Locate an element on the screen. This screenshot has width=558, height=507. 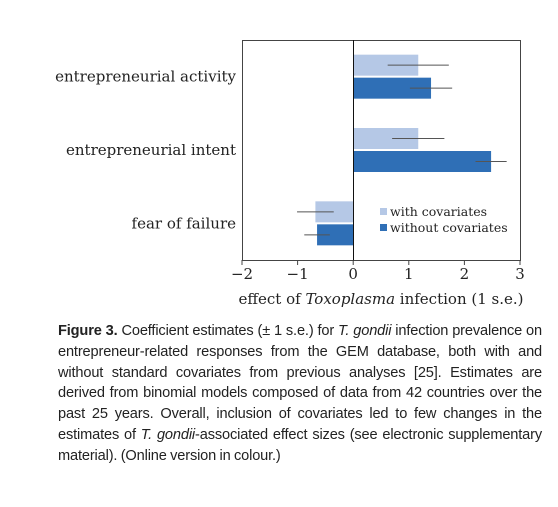
legend-label: without covariates is located at coordinates (449, 227).